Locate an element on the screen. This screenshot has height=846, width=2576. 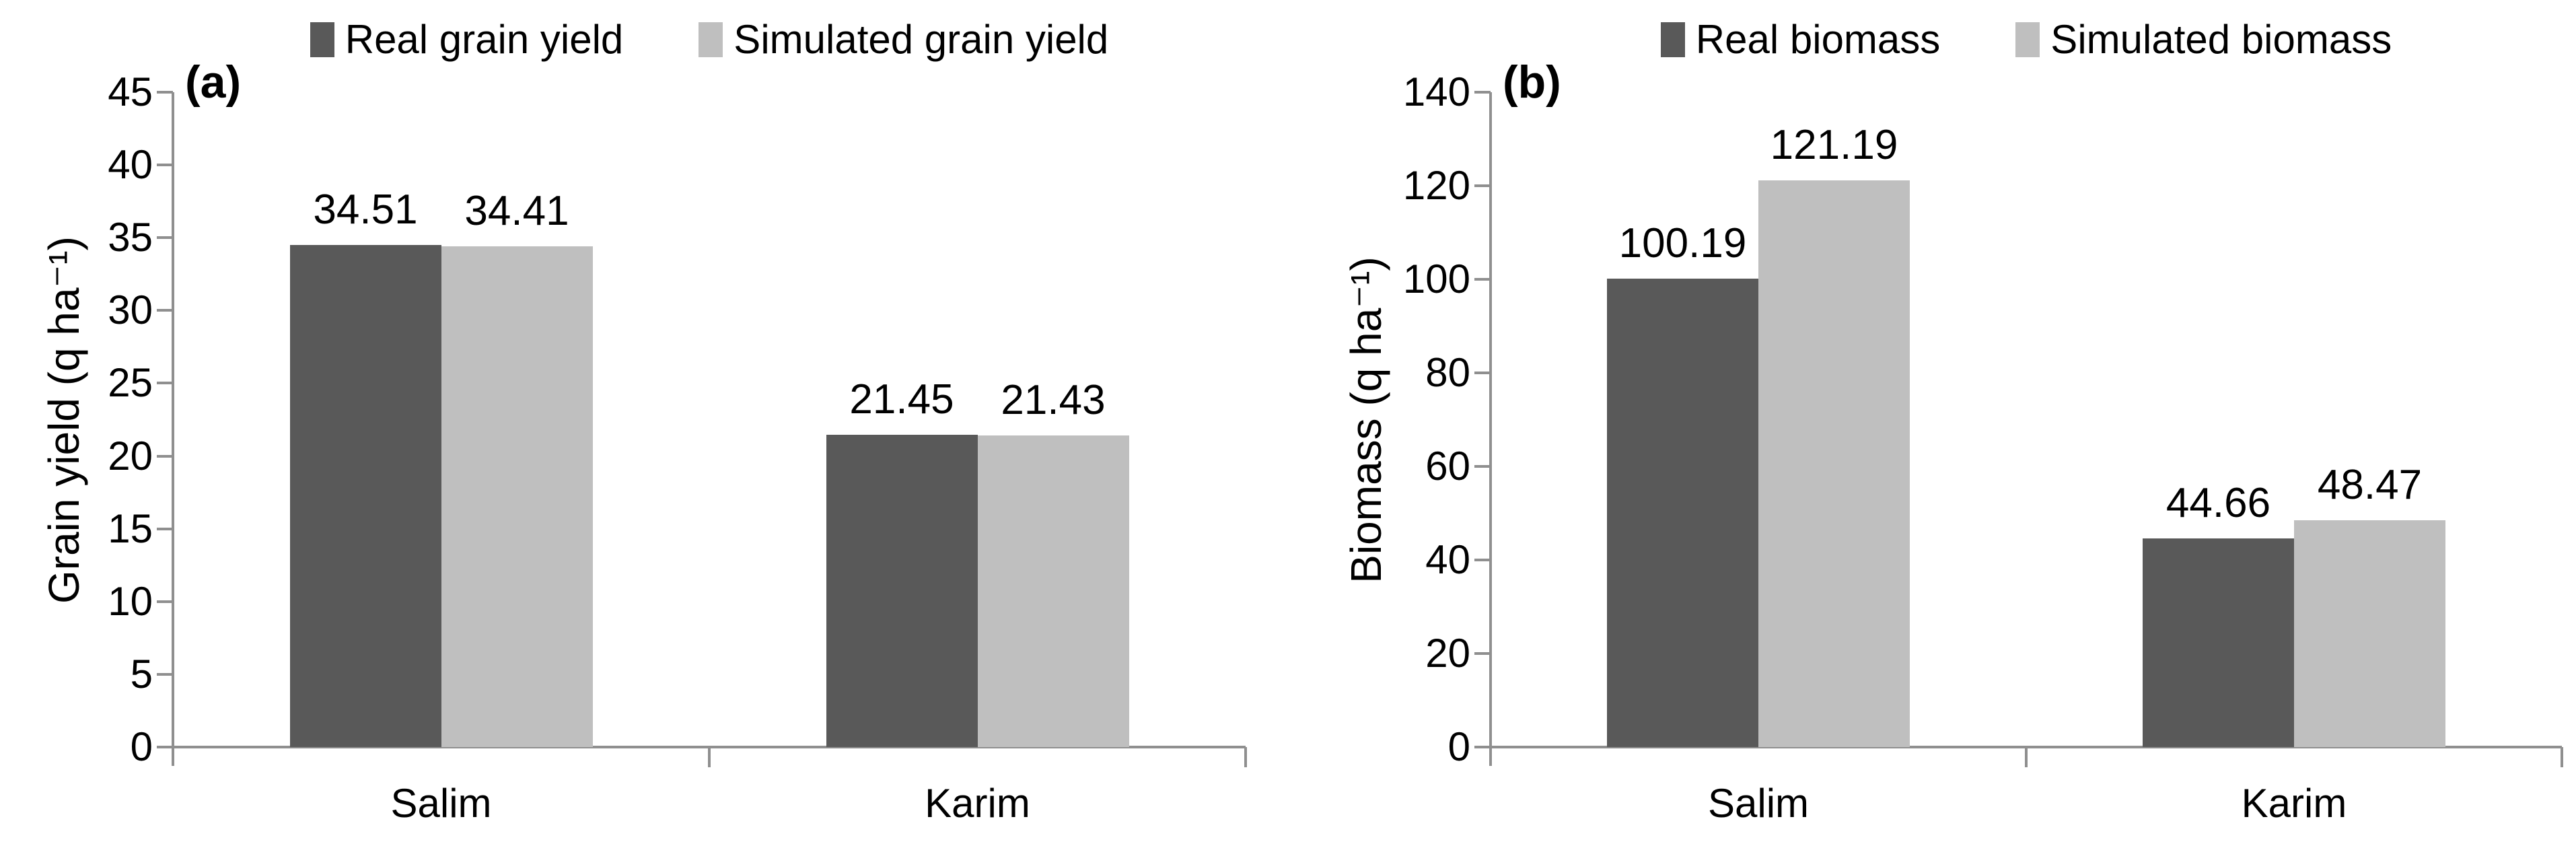
legend-item: Real biomass is located at coordinates (1800, 39).